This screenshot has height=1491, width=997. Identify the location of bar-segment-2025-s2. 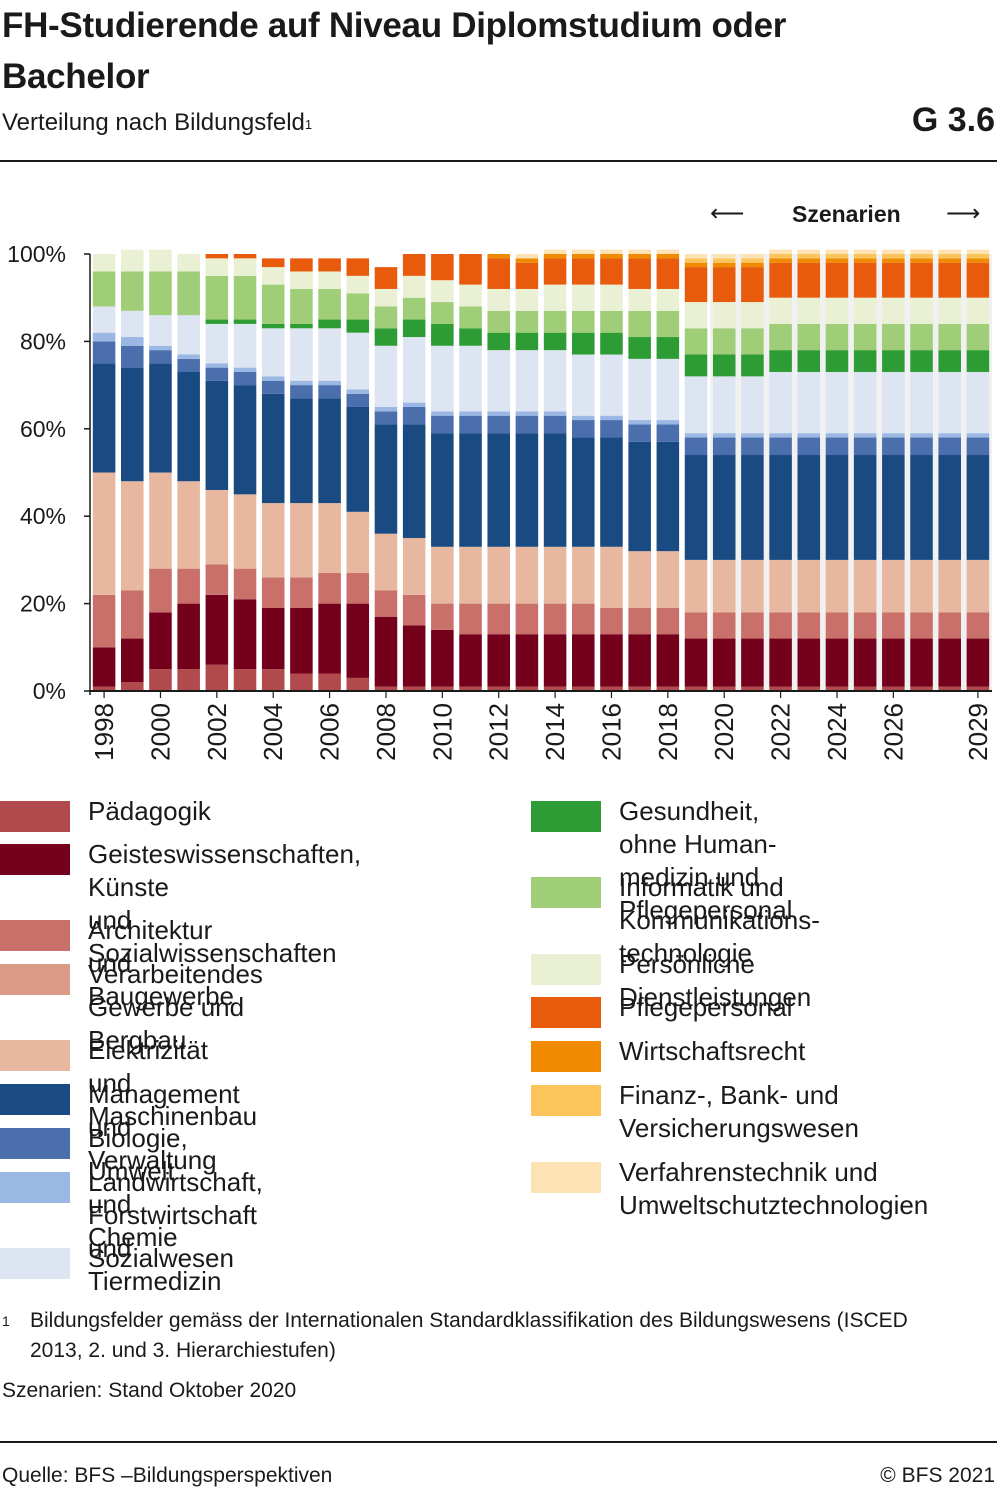
(865, 625).